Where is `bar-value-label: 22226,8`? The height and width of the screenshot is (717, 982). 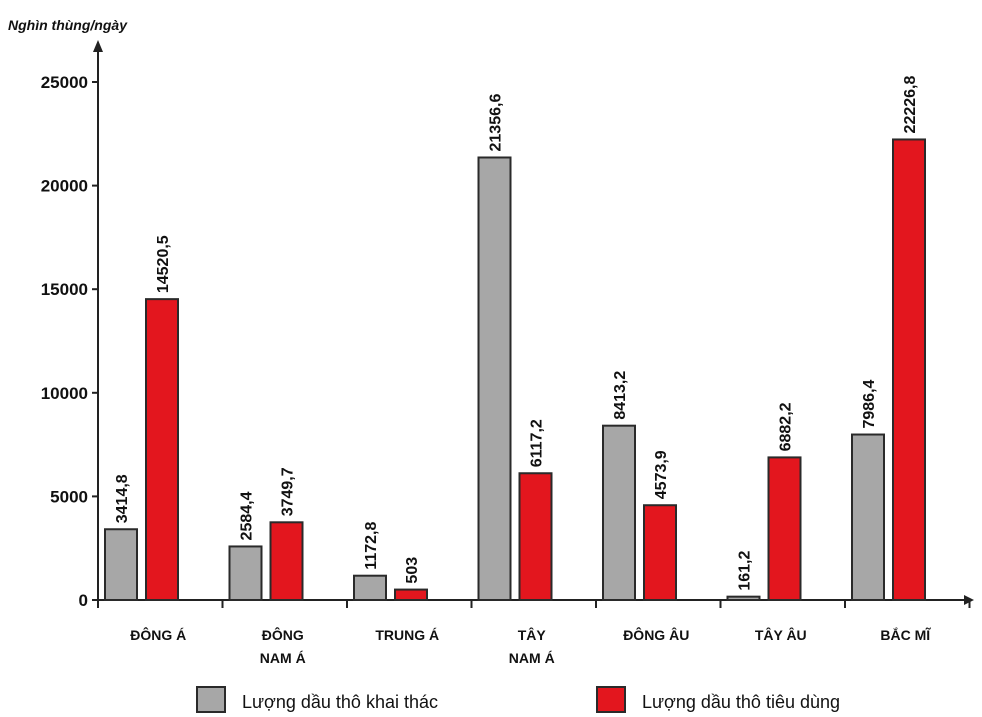 bar-value-label: 22226,8 is located at coordinates (910, 105).